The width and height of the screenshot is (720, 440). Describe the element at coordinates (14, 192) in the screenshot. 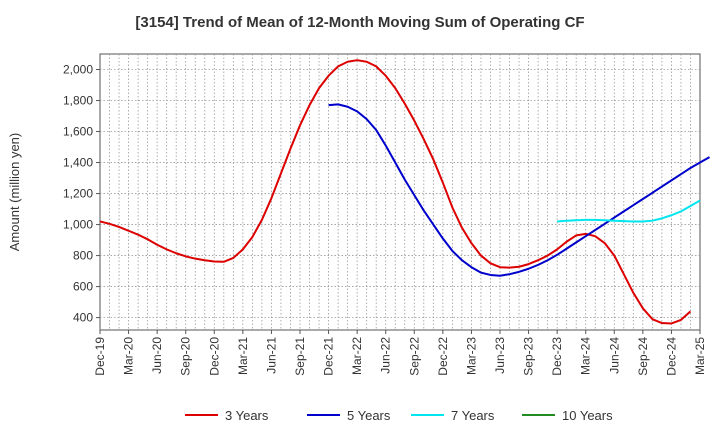

I see `y-axis-title: Amount (million yen)` at that location.